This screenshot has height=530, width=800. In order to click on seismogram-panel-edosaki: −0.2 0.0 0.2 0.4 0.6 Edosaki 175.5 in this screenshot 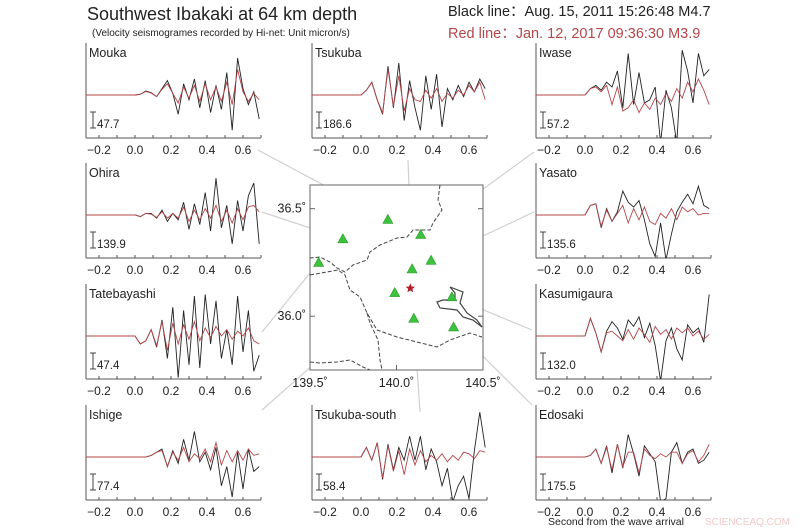, I will do `click(623, 462)`.